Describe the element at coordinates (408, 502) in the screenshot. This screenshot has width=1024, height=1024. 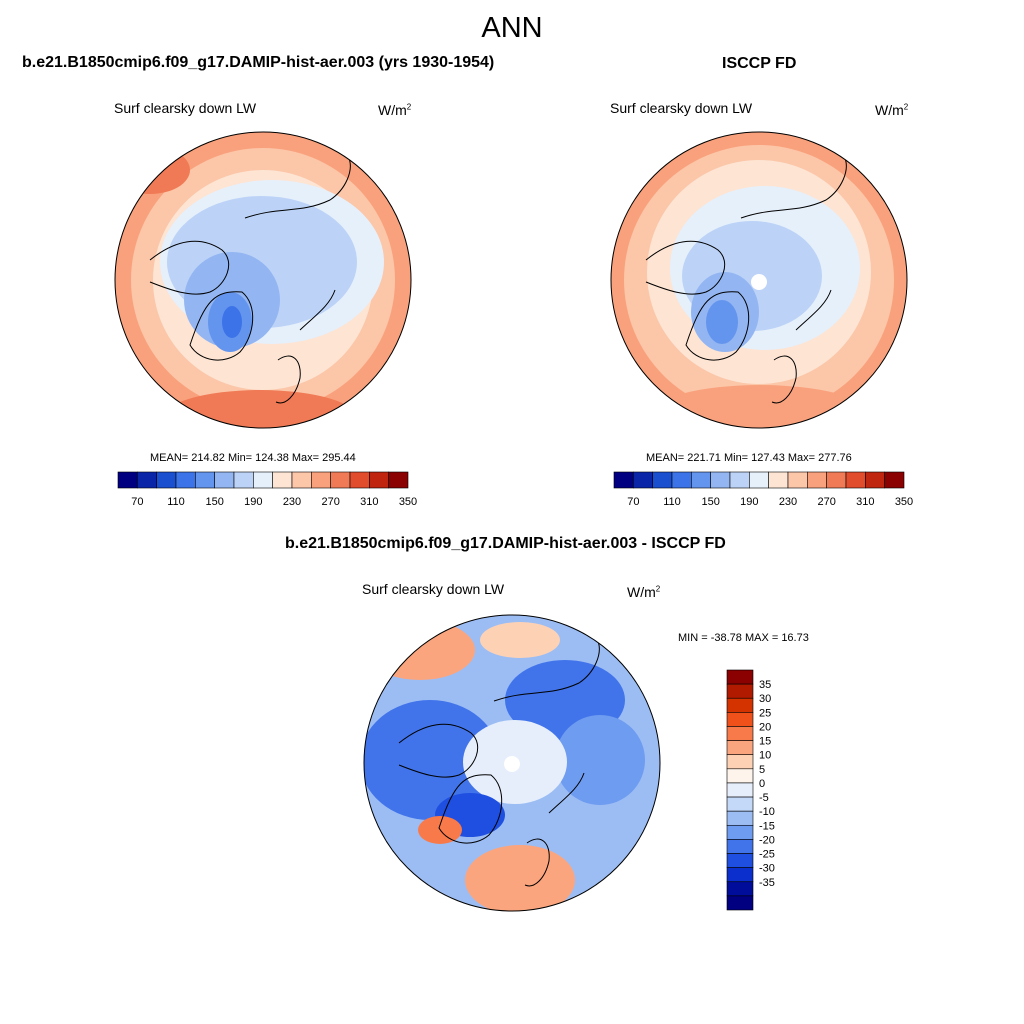
I see `colorbar-1-tick-label: 350` at that location.